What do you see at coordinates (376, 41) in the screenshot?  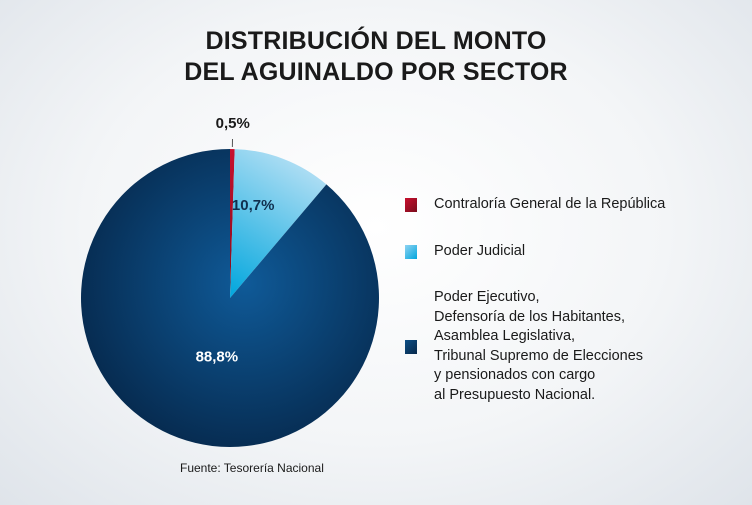 I see `chart-title-line-1: DISTRIBUCIÓN DEL MONTO` at bounding box center [376, 41].